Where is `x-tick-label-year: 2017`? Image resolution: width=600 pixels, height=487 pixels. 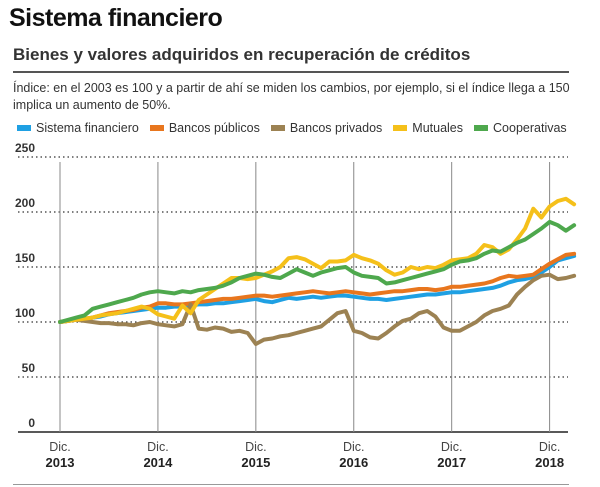
x-tick-label-year: 2017 is located at coordinates (451, 462).